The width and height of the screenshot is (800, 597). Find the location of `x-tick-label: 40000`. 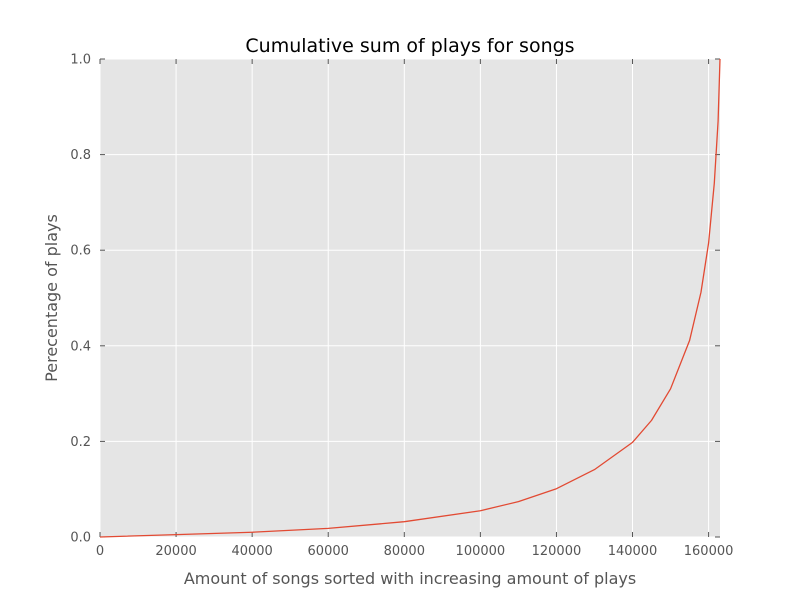

x-tick-label: 40000 is located at coordinates (251, 551).